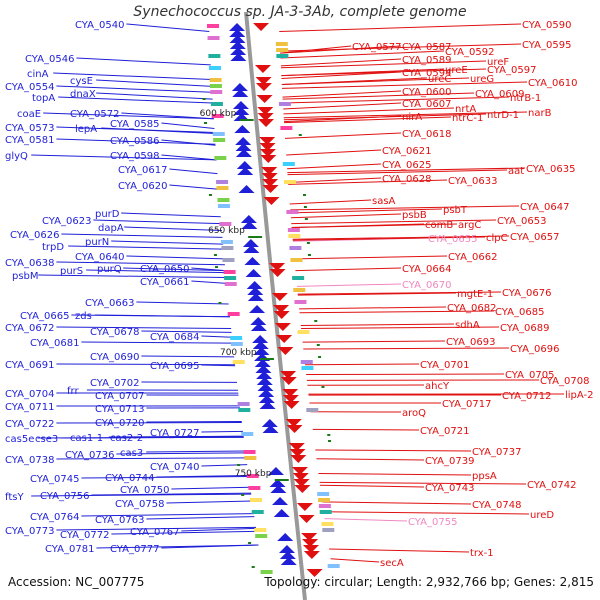  Describe the element at coordinates (426, 92) in the screenshot. I see `gene-label-cya_0600: CYA_0600` at that location.